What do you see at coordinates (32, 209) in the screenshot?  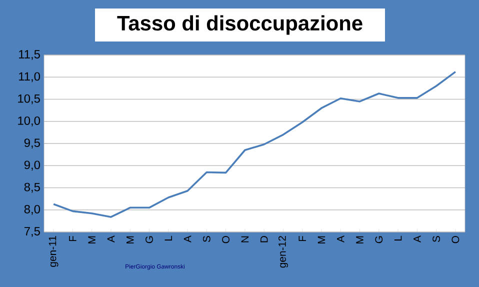 I see `y-tick-label: 8,0` at bounding box center [32, 209].